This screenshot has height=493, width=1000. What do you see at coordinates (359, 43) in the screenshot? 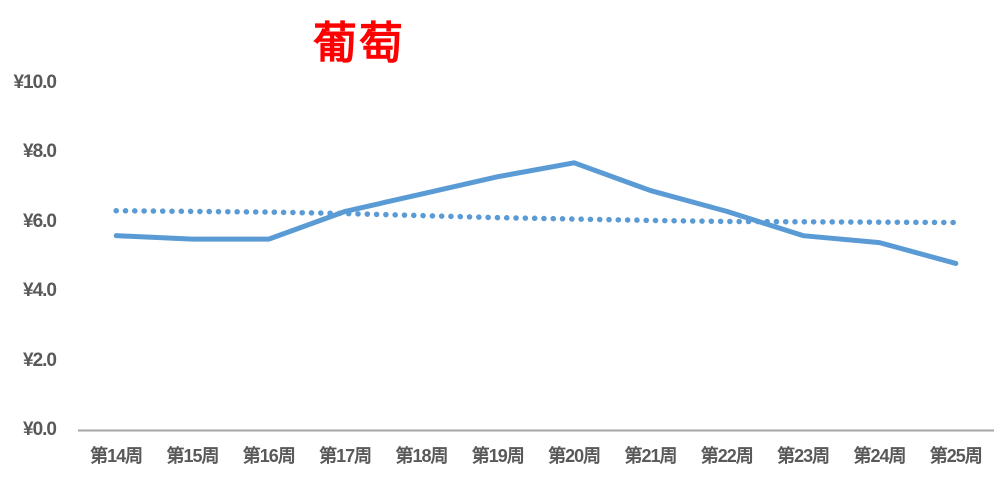
I see `chart-title: 葡萄` at bounding box center [359, 43].